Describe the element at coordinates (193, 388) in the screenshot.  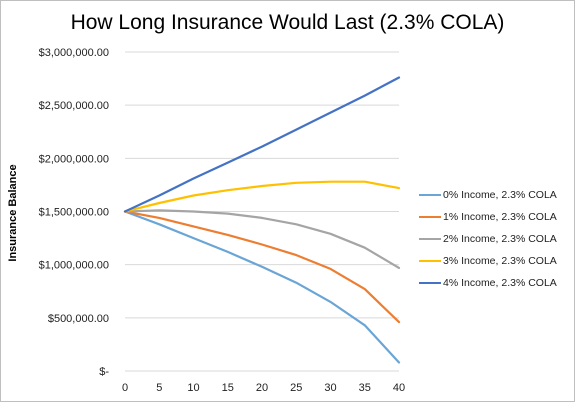
I see `x-tick-label: 10` at that location.